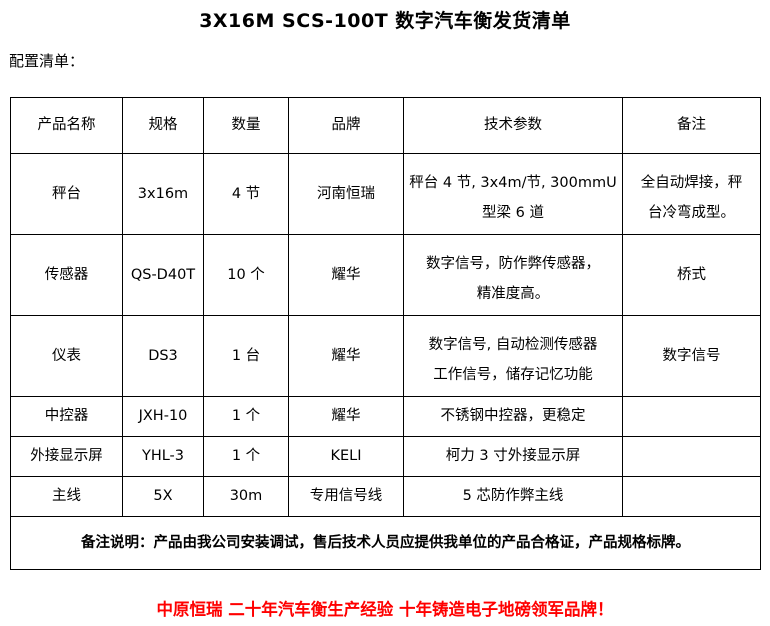  I want to click on cell-tech-params: 数字信号，防作弊传感器， 精准度高。, so click(513, 275).